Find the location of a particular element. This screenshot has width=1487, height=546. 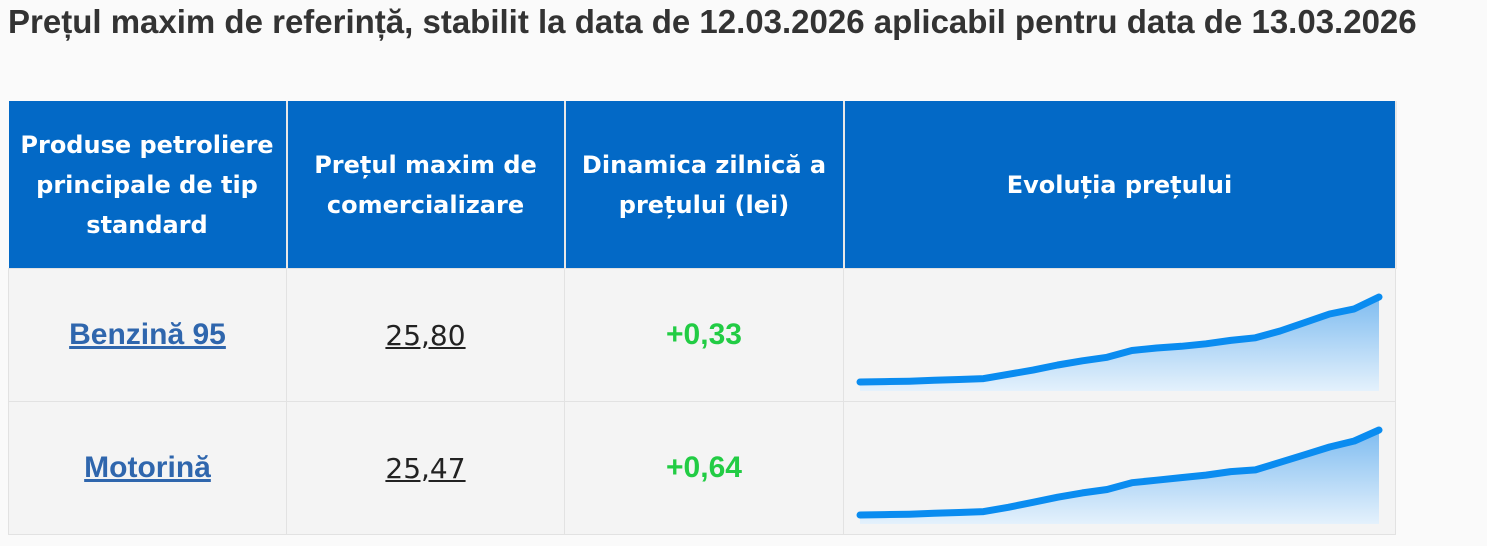

price: 25,80 is located at coordinates (425, 335).